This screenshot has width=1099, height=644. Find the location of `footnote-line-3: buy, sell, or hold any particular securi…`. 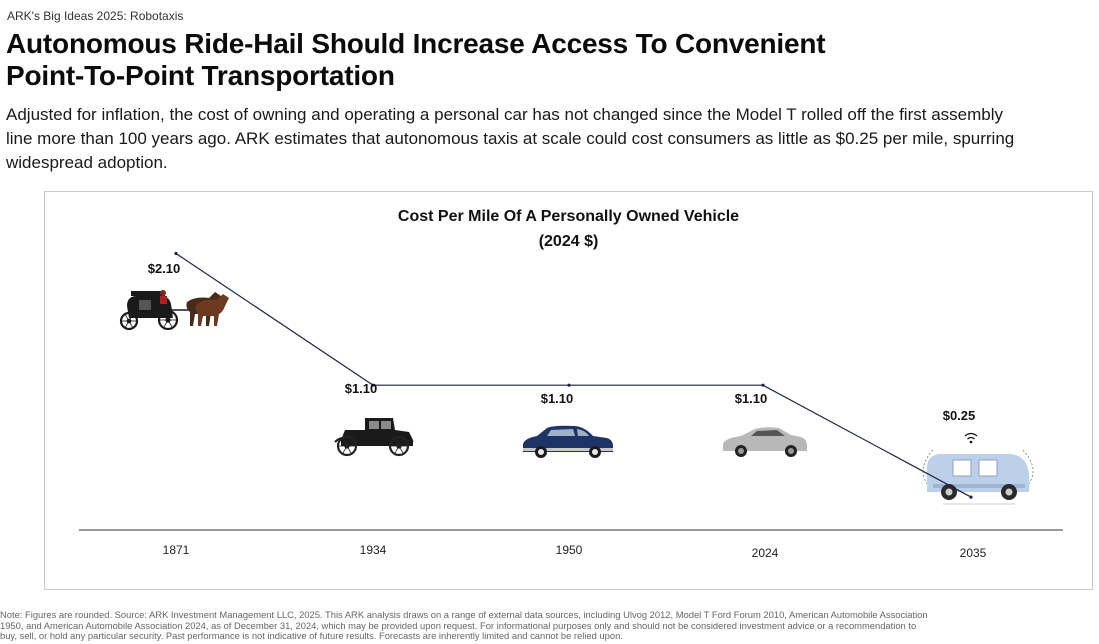

footnote-line-3: buy, sell, or hold any particular securi… is located at coordinates (311, 635).